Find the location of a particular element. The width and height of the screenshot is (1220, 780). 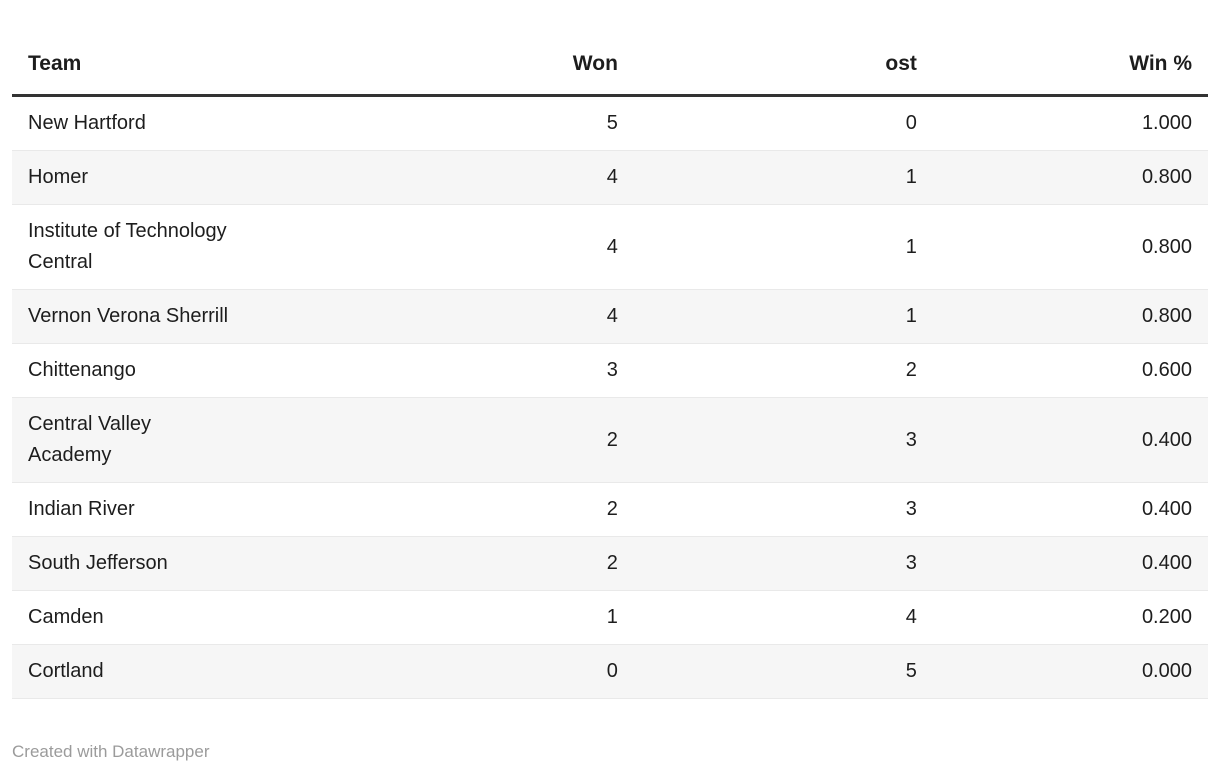

cell-team: Camden is located at coordinates (197, 617).